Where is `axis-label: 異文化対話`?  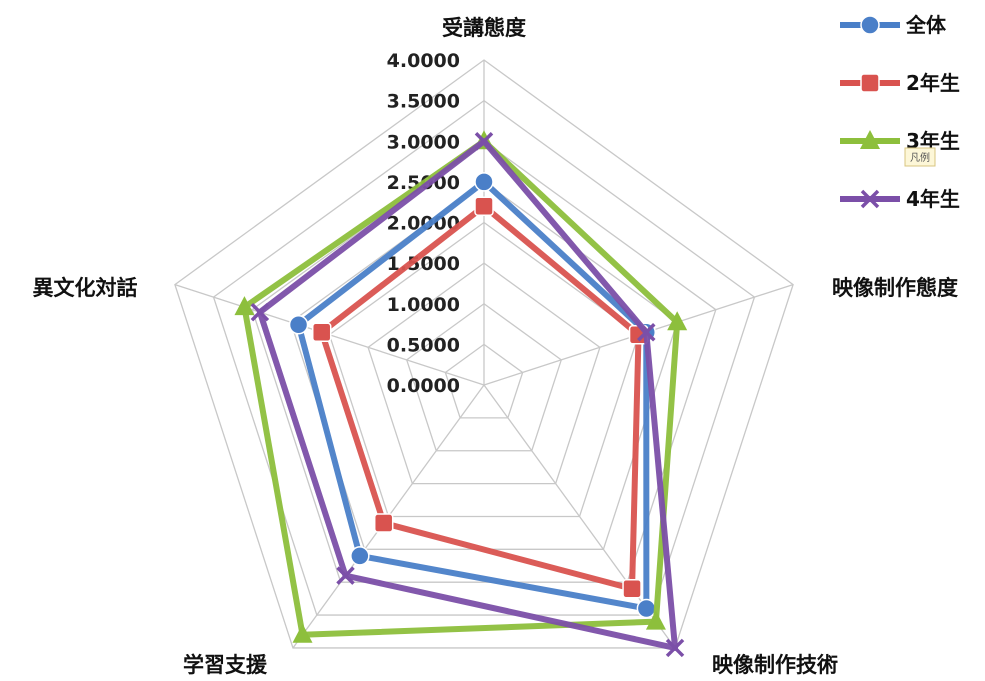
axis-label: 異文化対話 is located at coordinates (85, 288).